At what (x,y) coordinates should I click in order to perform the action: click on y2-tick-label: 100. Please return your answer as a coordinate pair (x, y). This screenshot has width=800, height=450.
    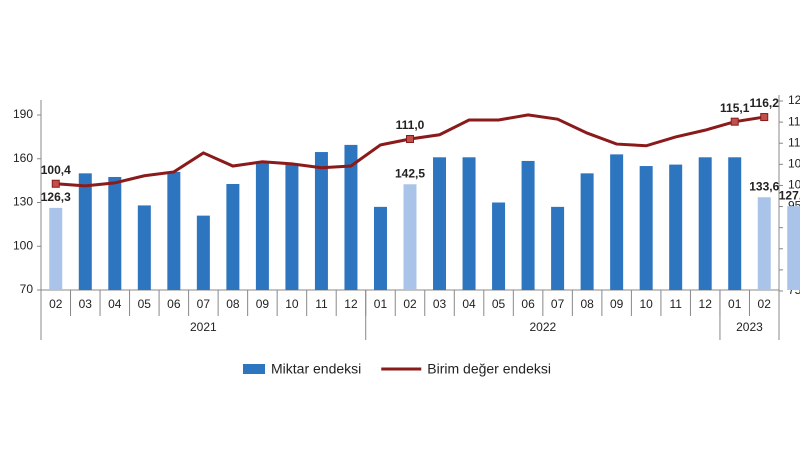
    Looking at the image, I should click on (794, 185).